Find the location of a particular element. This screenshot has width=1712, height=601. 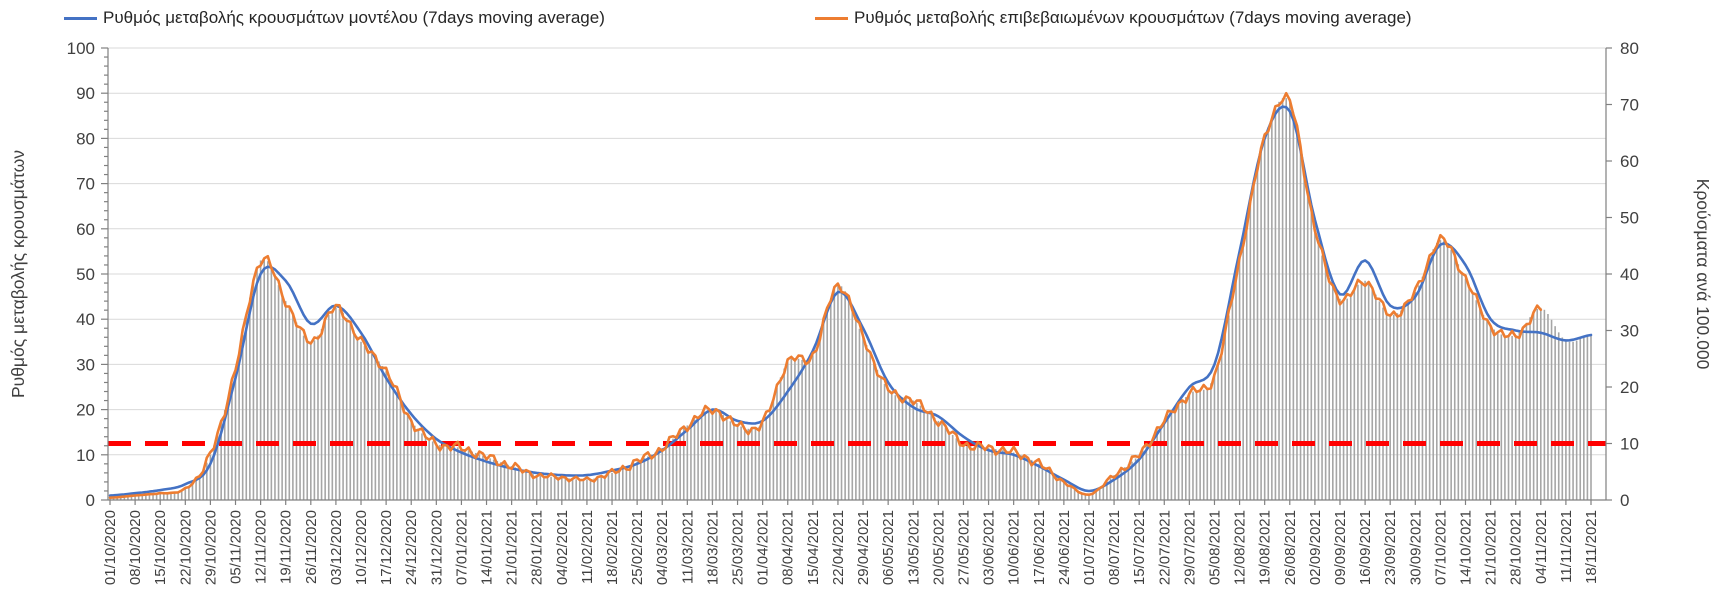

svg-text: 19/11/2020 is located at coordinates (286, 547).